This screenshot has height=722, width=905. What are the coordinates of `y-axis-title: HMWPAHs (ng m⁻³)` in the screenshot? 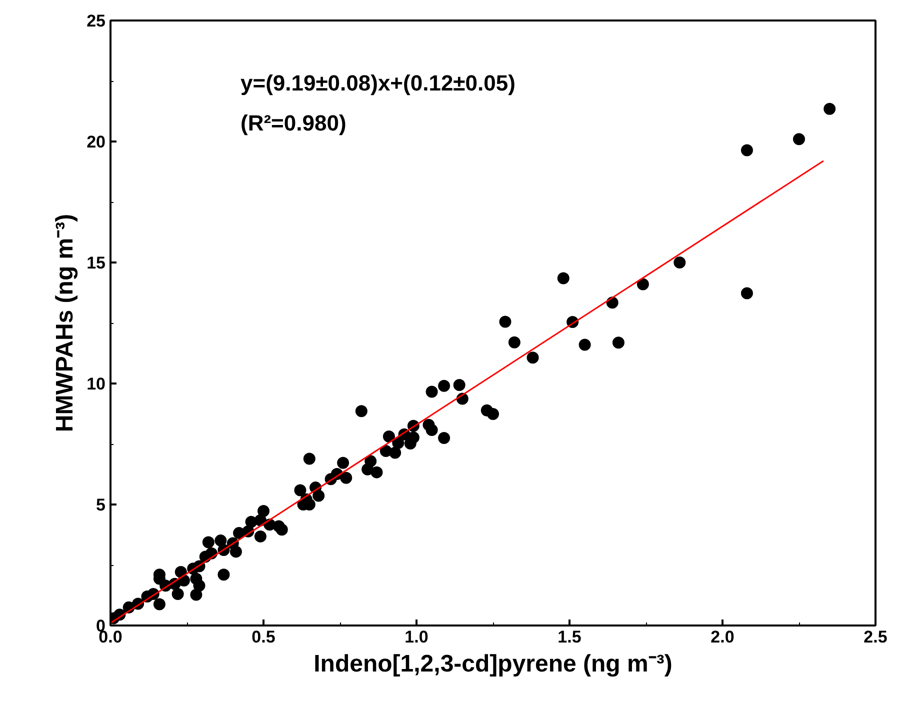 It's located at (65, 323).